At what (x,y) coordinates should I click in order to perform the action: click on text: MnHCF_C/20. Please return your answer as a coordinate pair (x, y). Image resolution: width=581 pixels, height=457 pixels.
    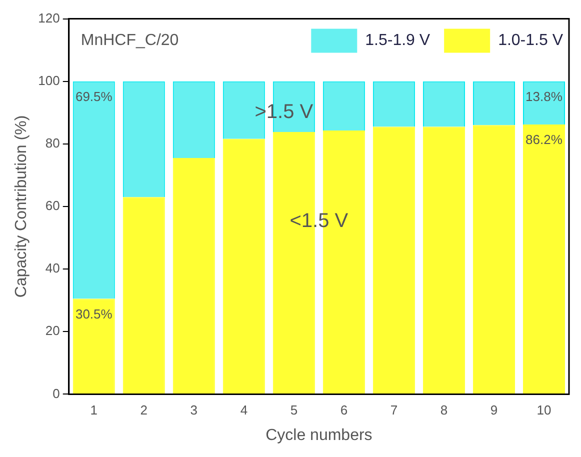
    Looking at the image, I should click on (129, 41).